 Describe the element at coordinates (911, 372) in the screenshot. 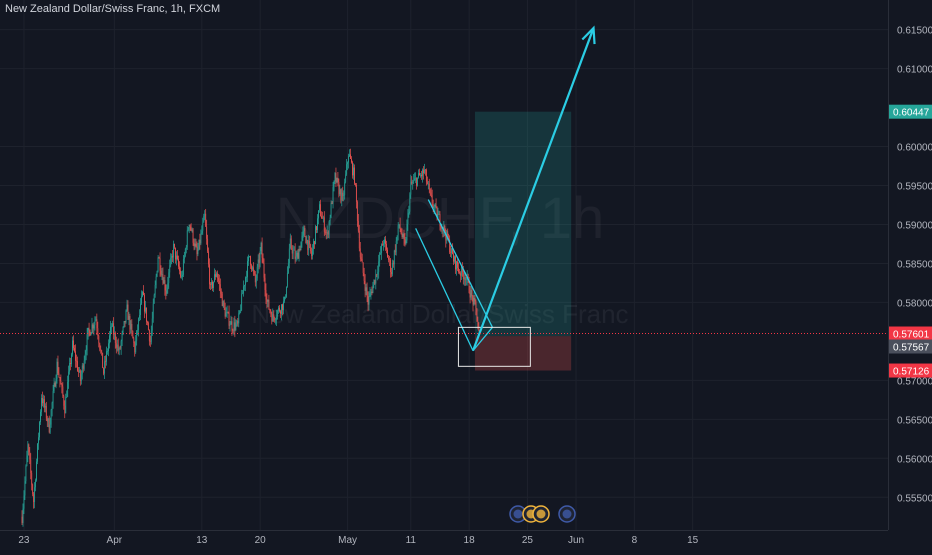

I see `price-label-text: 0.57126` at that location.